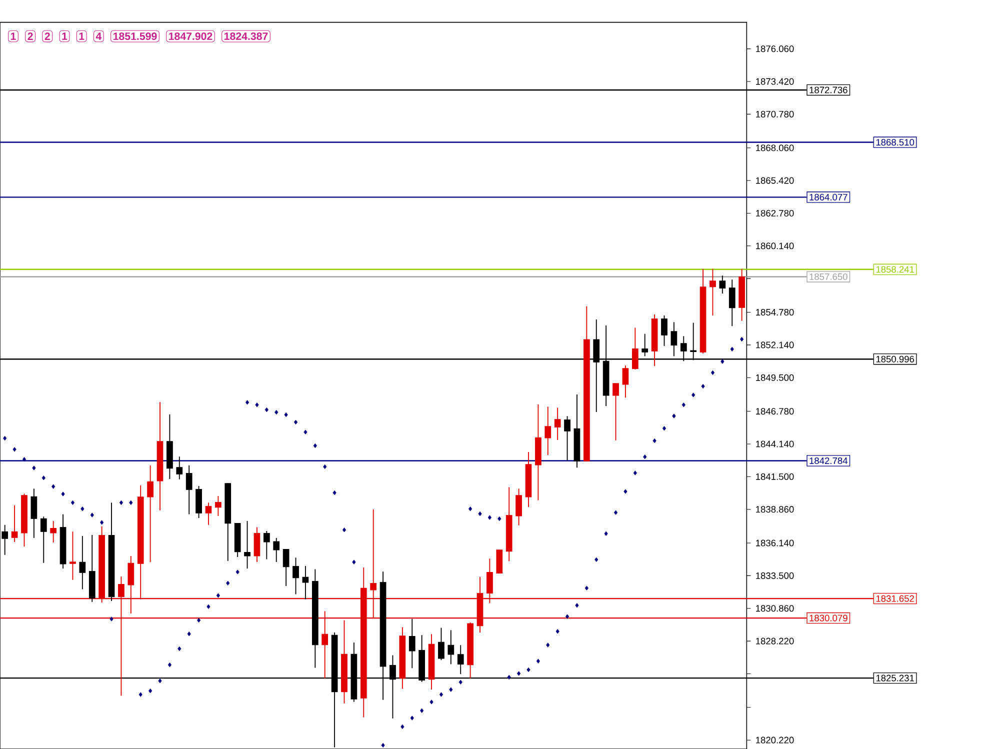 This screenshot has width=989, height=749. Describe the element at coordinates (829, 618) in the screenshot. I see `ref-line-label: 1830.079` at that location.